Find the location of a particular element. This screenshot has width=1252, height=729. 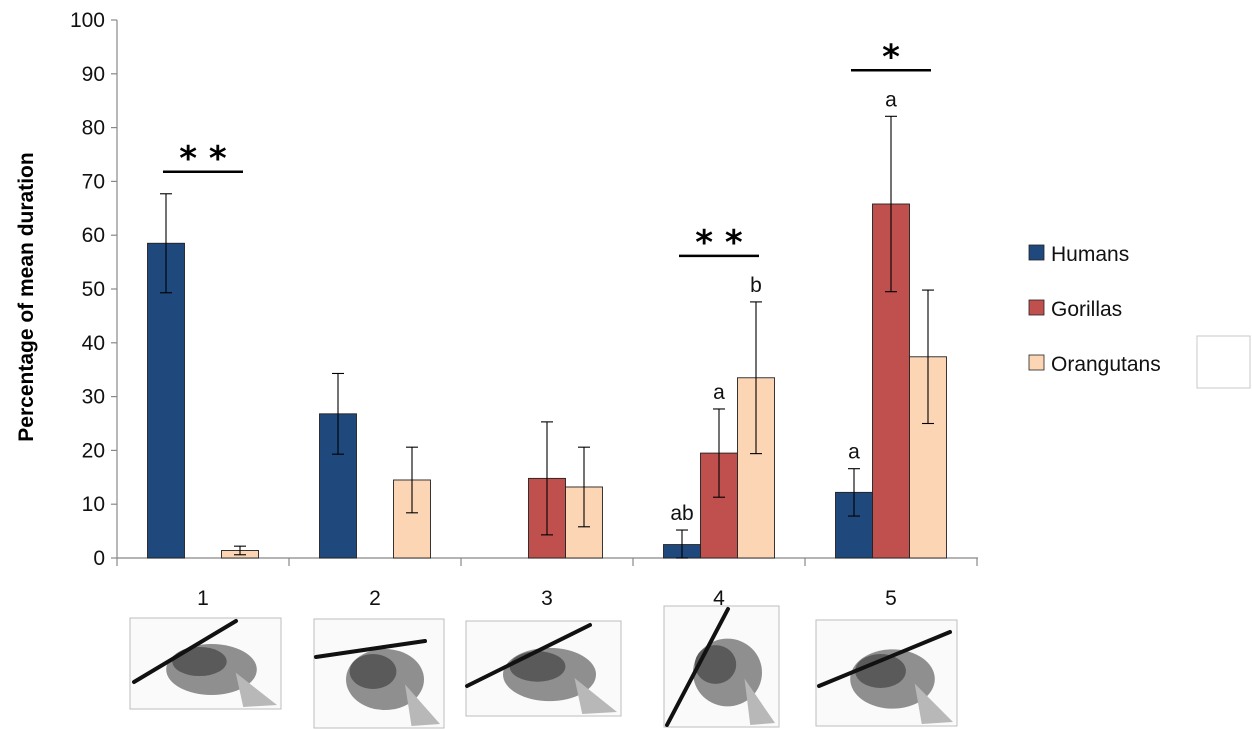

chart-legend: Humans Gorillas Orangutans is located at coordinates (1139, 316).